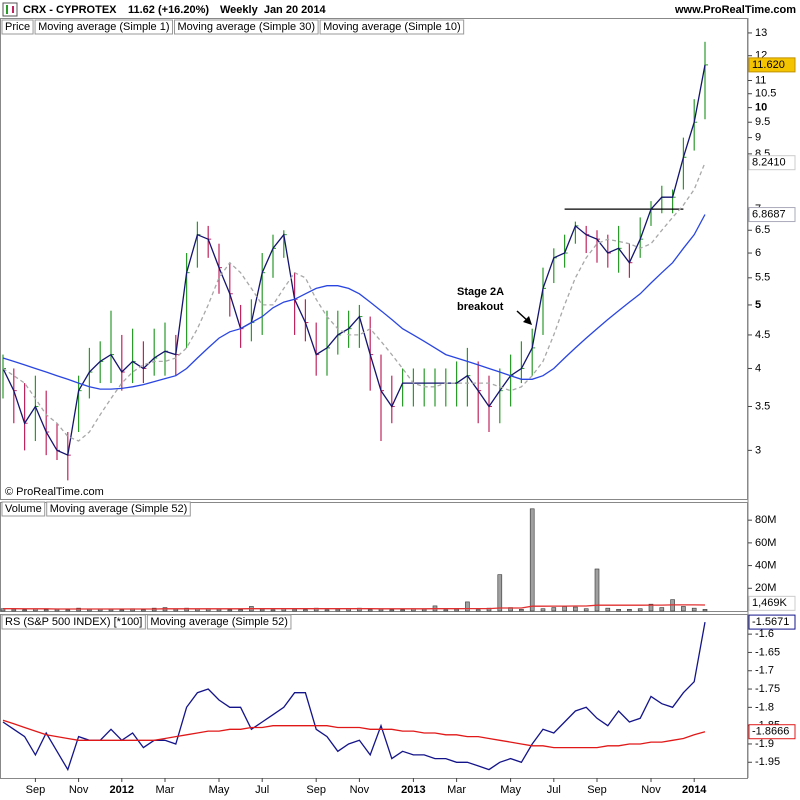 This screenshot has height=800, width=800. What do you see at coordinates (770, 603) in the screenshot?
I see `value-label: 1,469K` at bounding box center [770, 603].